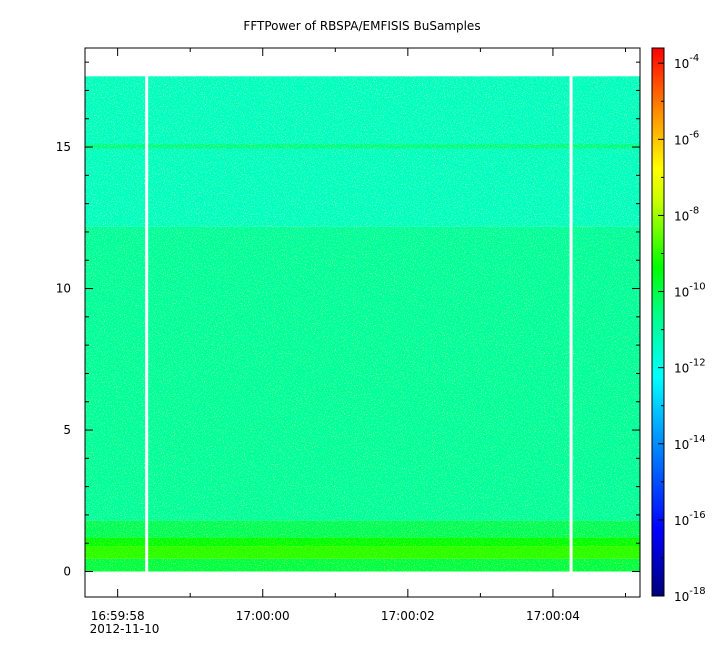 This screenshot has width=724, height=656. What do you see at coordinates (67, 430) in the screenshot?
I see `y-tick-label: 5` at bounding box center [67, 430].